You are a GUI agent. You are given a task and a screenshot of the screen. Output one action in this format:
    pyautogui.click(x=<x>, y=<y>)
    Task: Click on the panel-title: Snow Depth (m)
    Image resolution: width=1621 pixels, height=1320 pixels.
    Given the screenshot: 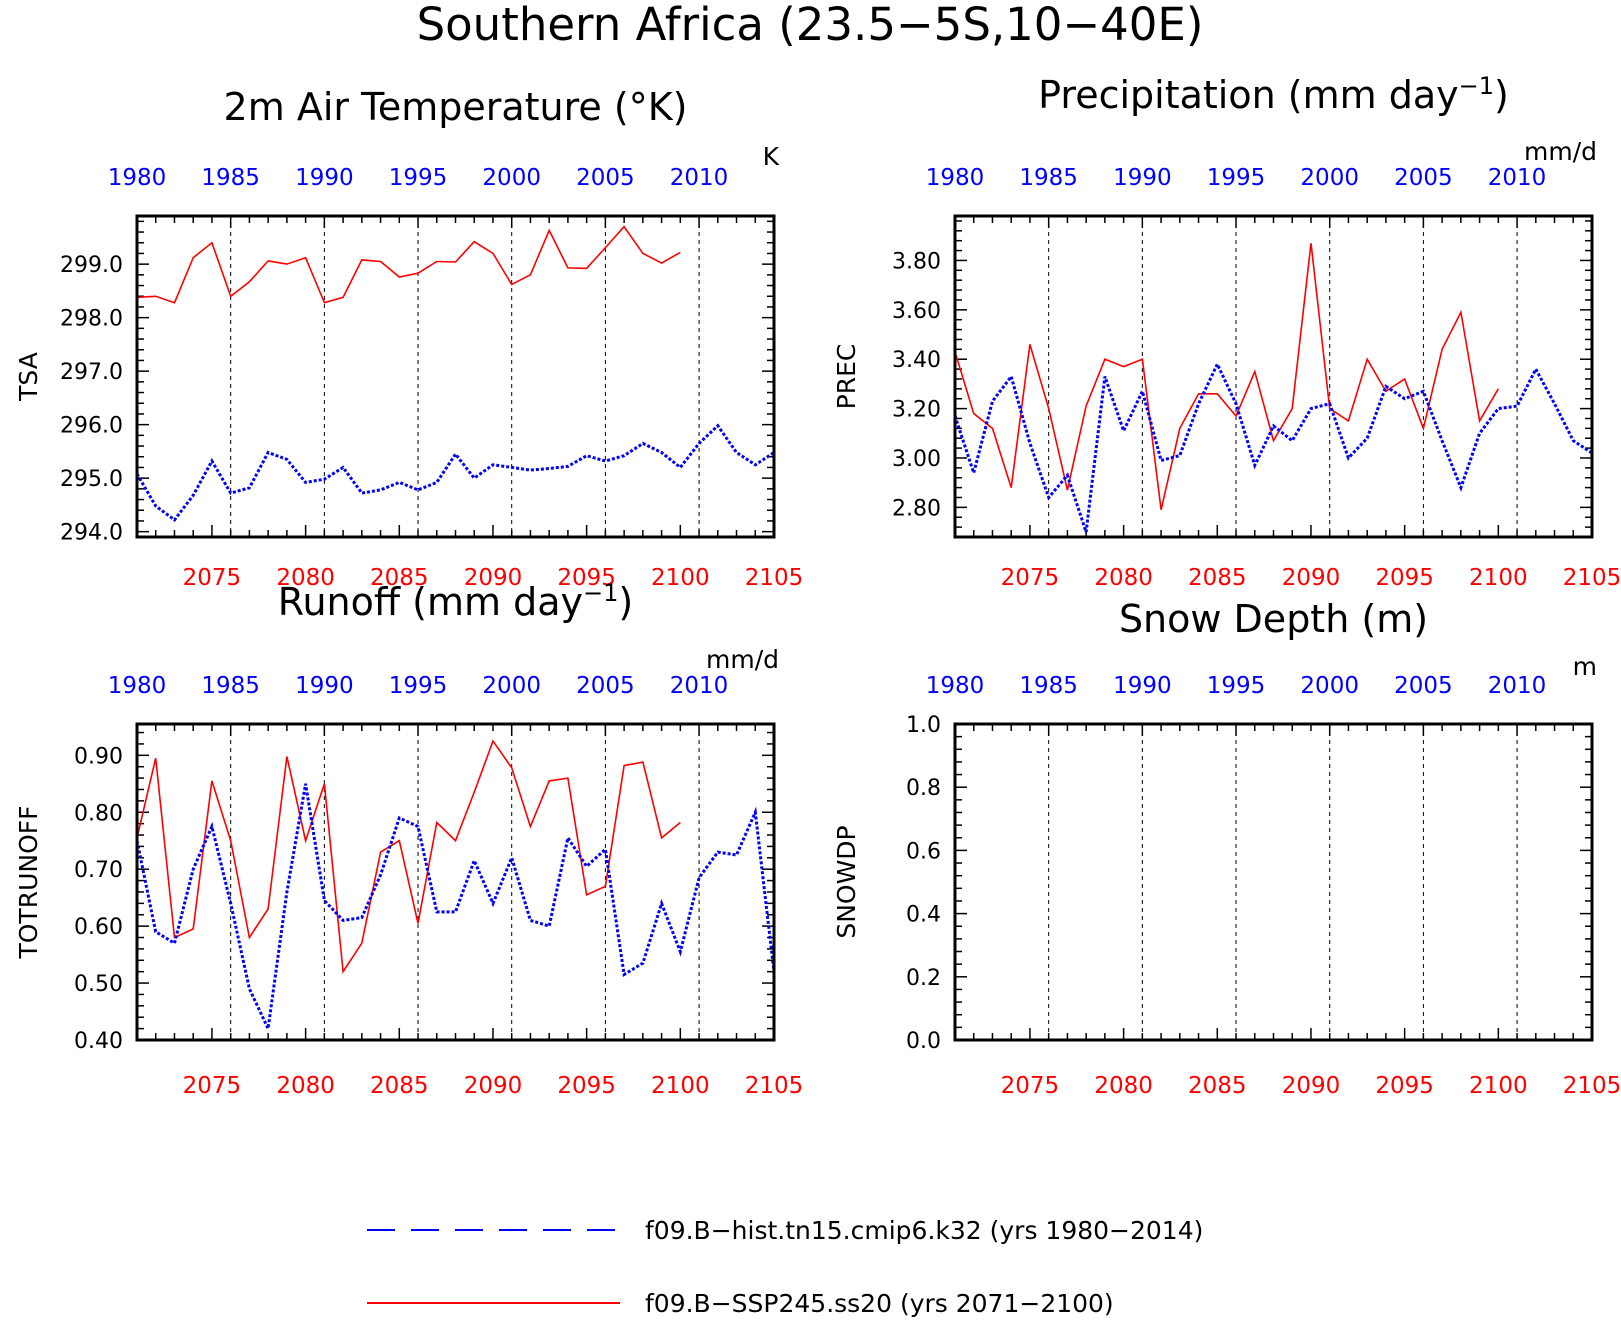 What is the action you would take?
    pyautogui.click(x=1273, y=619)
    